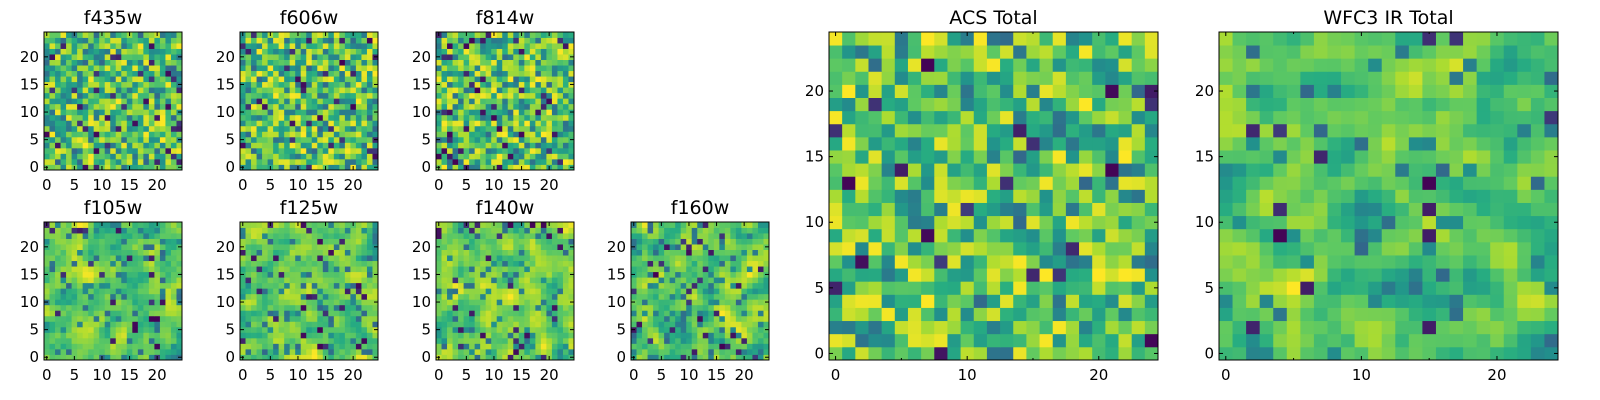 The height and width of the screenshot is (400, 1600). I want to click on axes-frame, so click(113, 101).